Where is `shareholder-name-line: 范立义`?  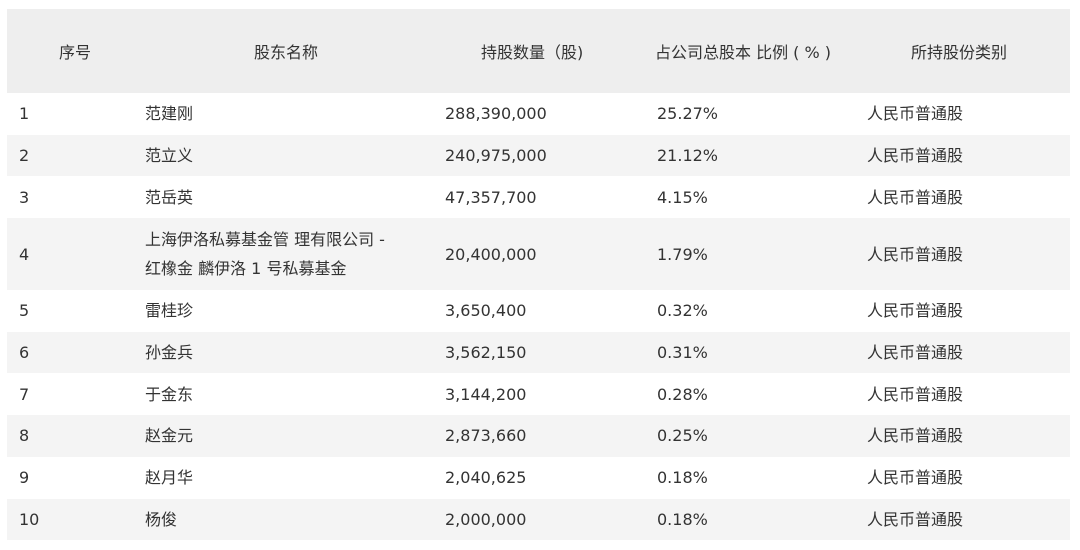 shareholder-name-line: 范立义 is located at coordinates (169, 156).